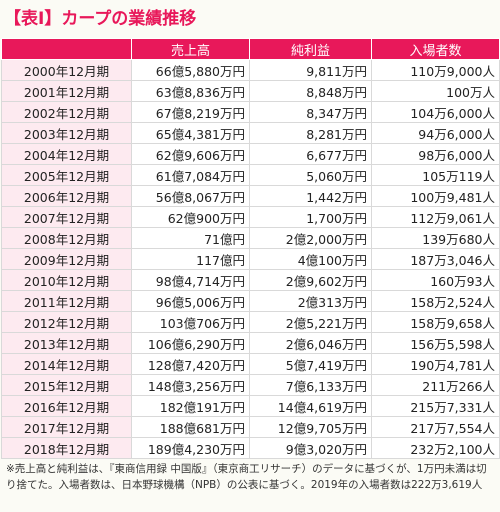 The image size is (500, 512). I want to click on row-year: 2011年12月期, so click(66, 301).